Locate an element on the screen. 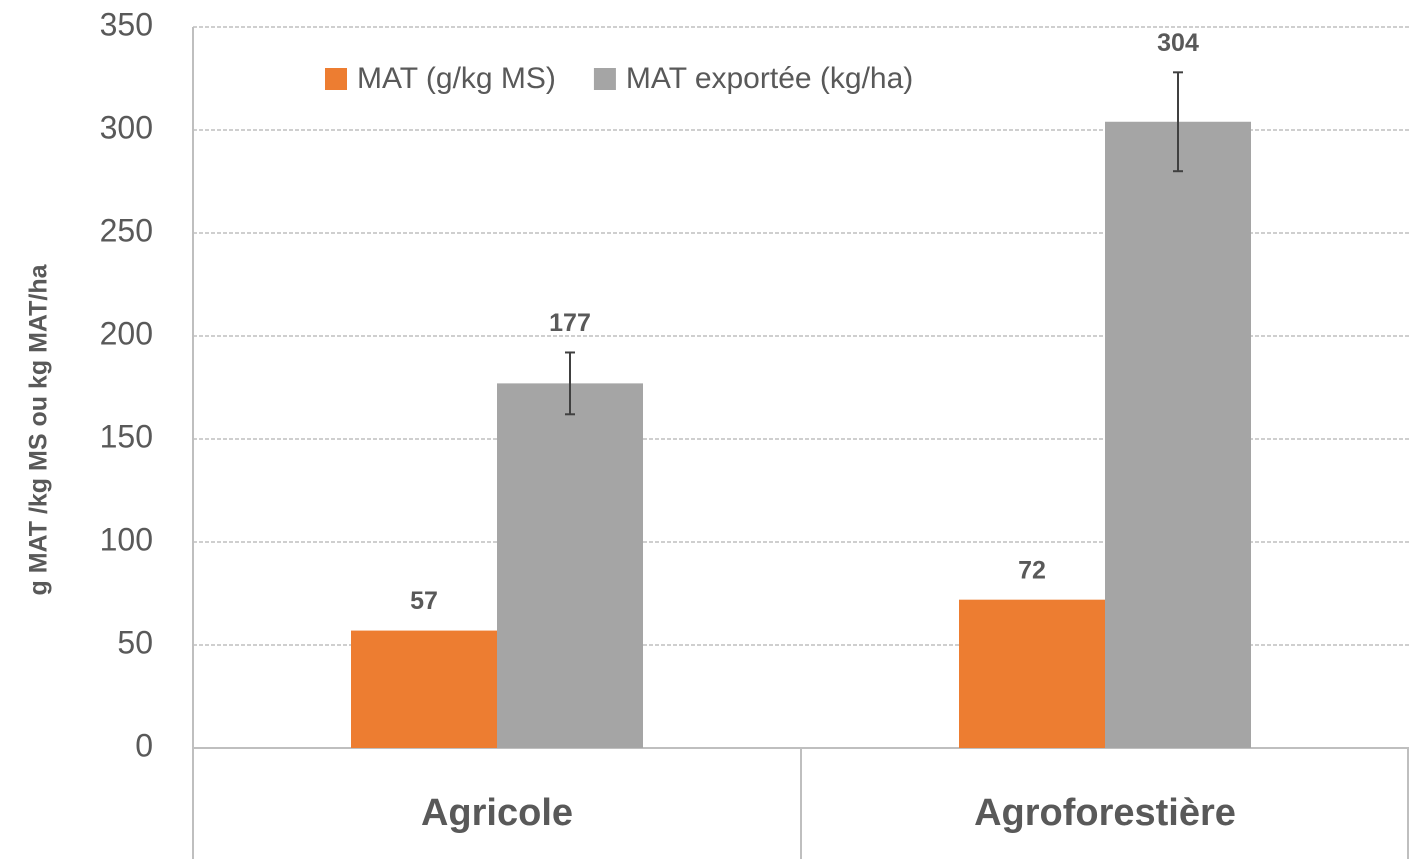 Image resolution: width=1409 pixels, height=859 pixels. data-label: 57 is located at coordinates (424, 601).